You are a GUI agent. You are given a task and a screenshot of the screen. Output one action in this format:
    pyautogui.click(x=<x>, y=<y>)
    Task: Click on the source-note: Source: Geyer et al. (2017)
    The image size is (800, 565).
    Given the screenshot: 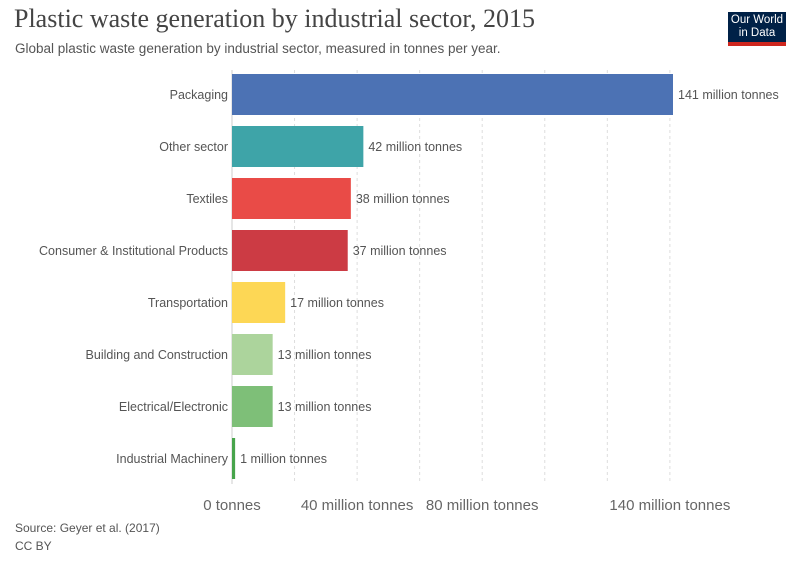 What is the action you would take?
    pyautogui.click(x=87, y=528)
    